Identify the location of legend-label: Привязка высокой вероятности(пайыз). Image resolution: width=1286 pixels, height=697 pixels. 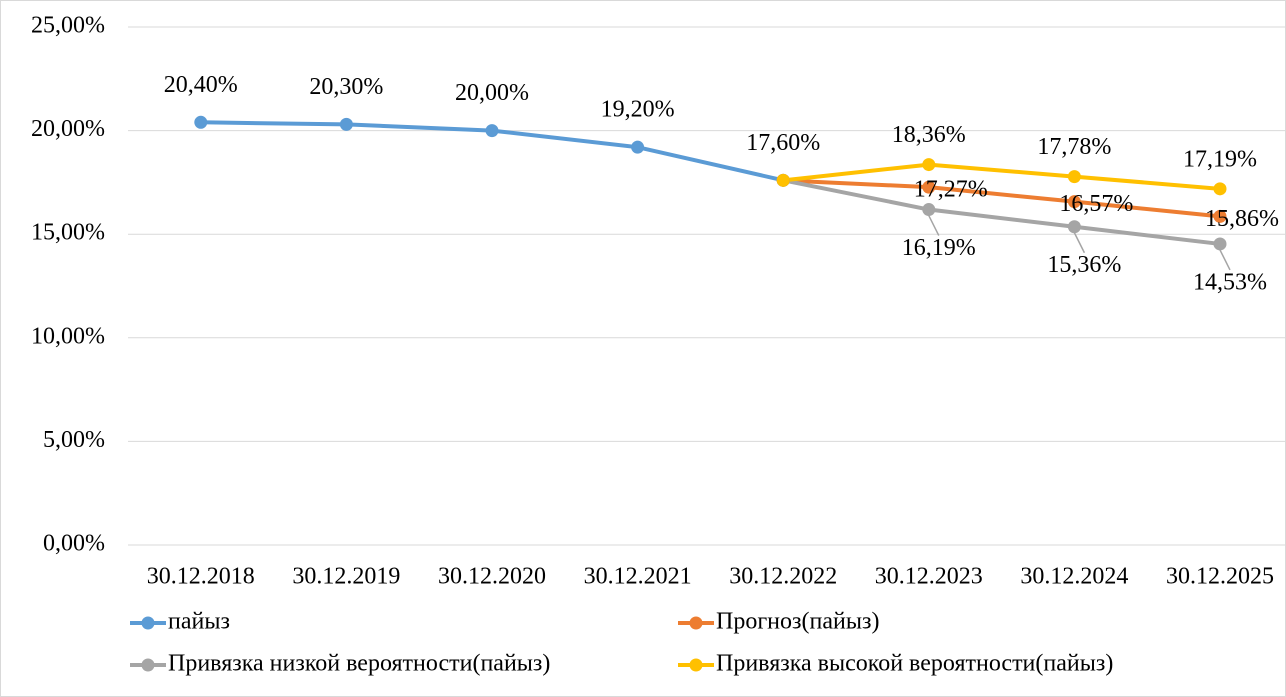
(914, 664).